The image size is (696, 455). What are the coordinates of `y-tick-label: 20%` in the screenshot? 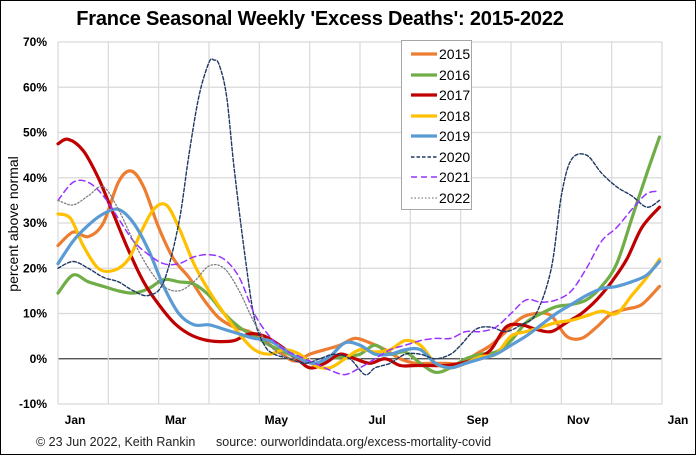 It's located at (35, 268).